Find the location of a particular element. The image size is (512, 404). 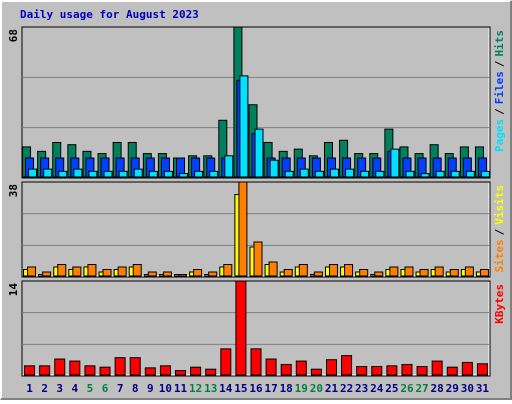

x-tick-label: 18 is located at coordinates (286, 388).